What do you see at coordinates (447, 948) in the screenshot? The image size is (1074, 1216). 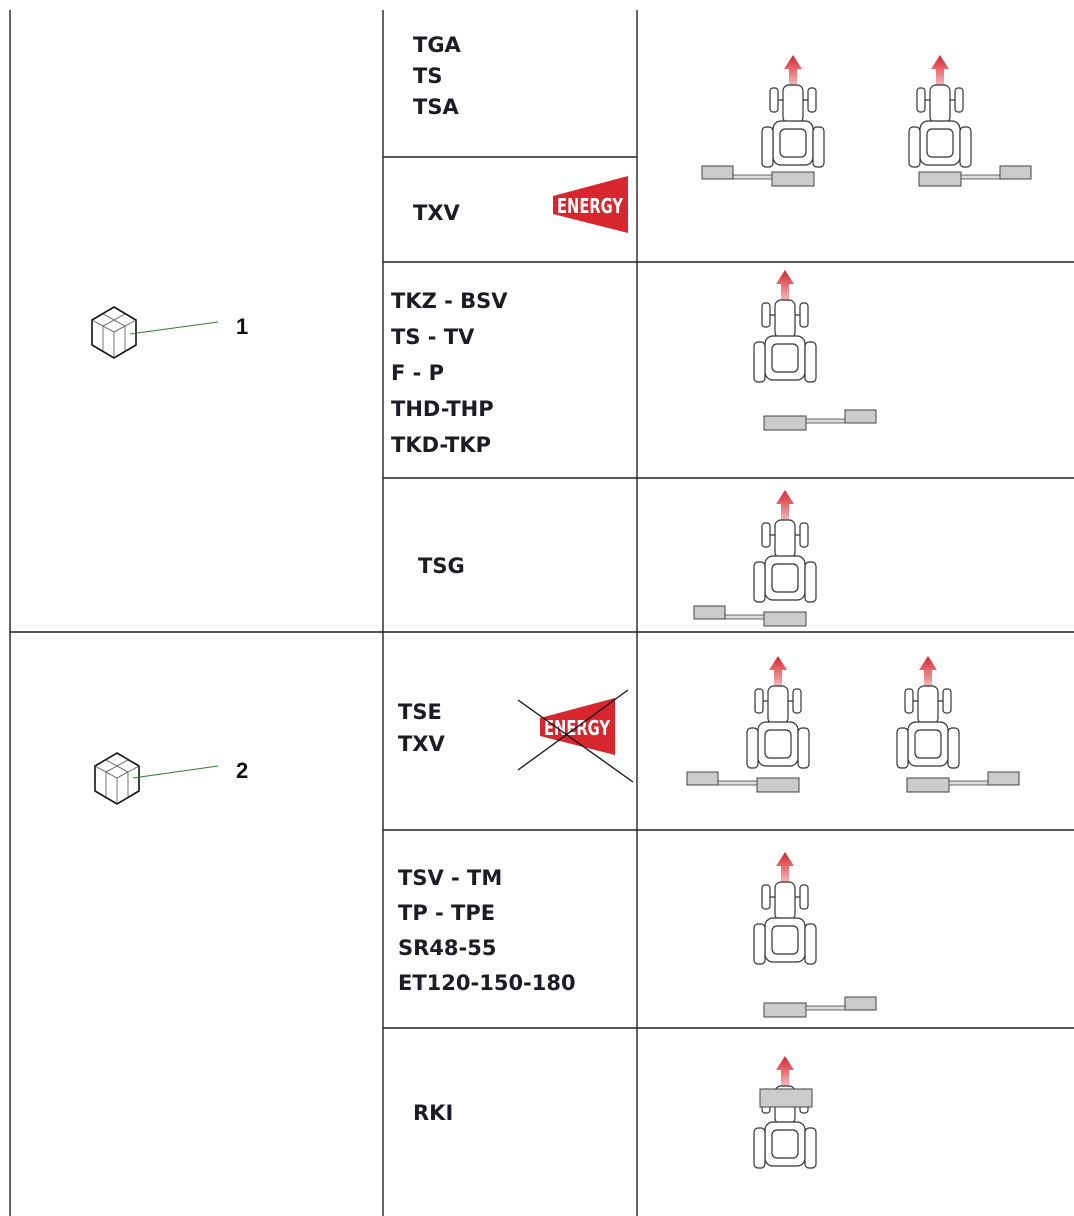 I see `model: SR48-55` at bounding box center [447, 948].